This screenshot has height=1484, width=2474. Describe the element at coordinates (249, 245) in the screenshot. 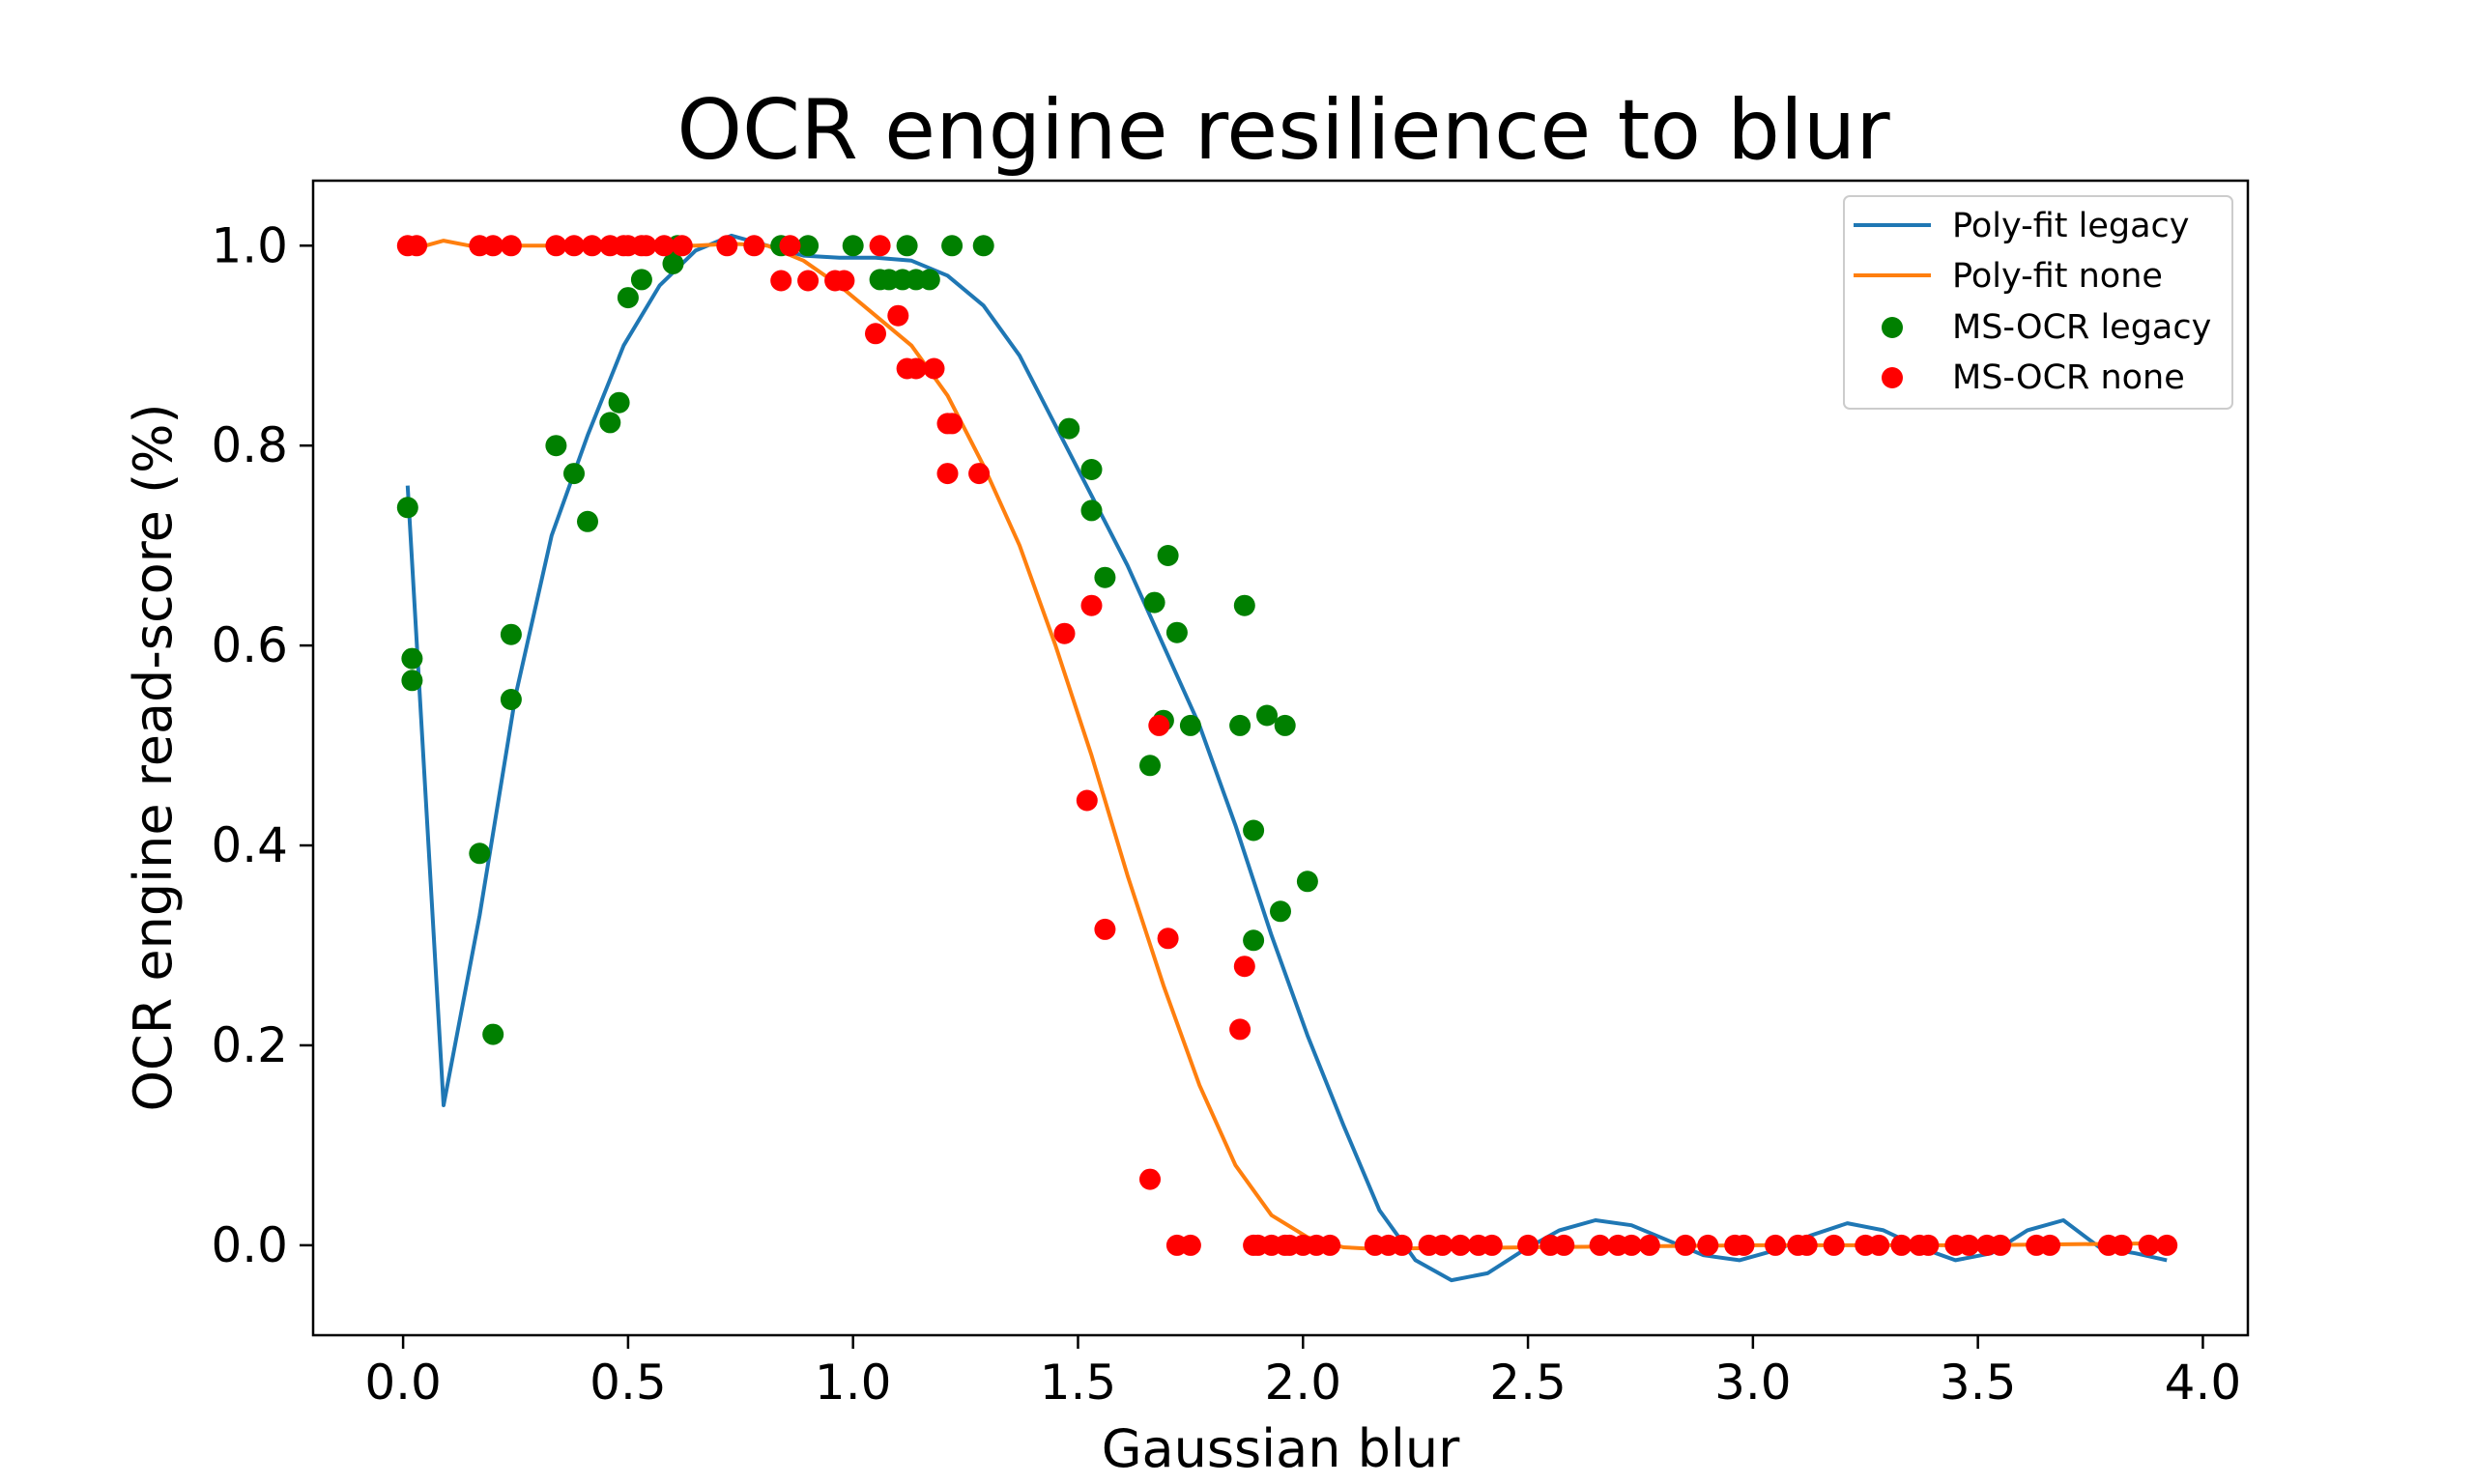

I see `y-tick-label: 1.0` at that location.